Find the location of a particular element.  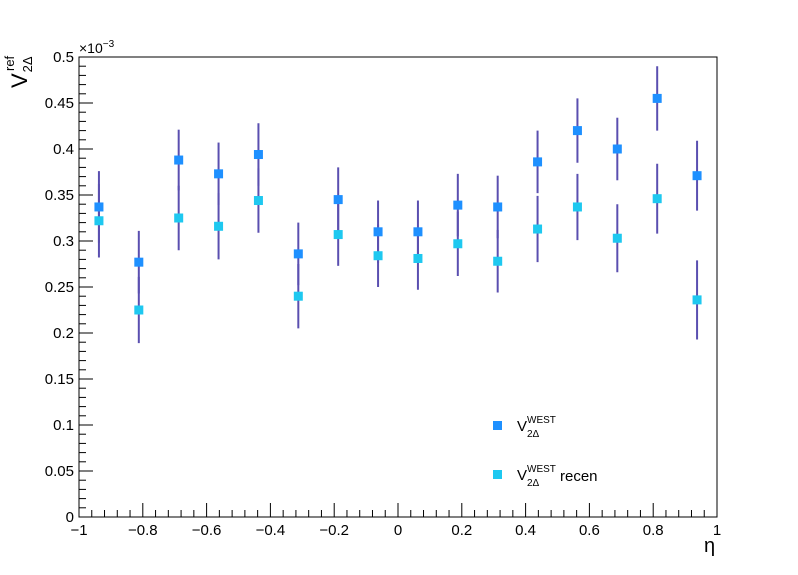

legend-label-west: VWEST is located at coordinates (536, 425).